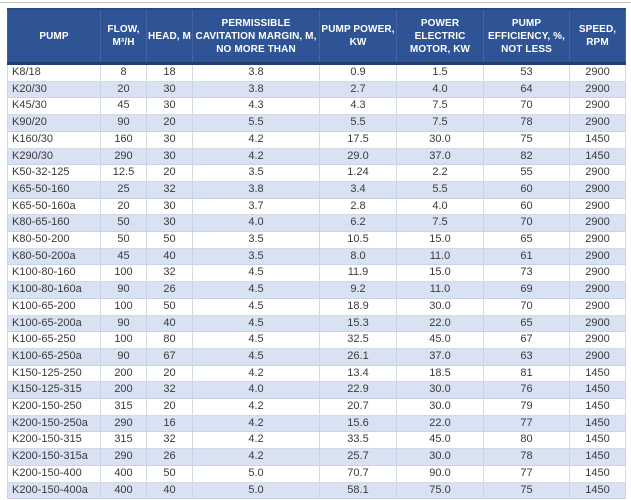  Describe the element at coordinates (54, 156) in the screenshot. I see `pump-name-cell: K290/30` at that location.